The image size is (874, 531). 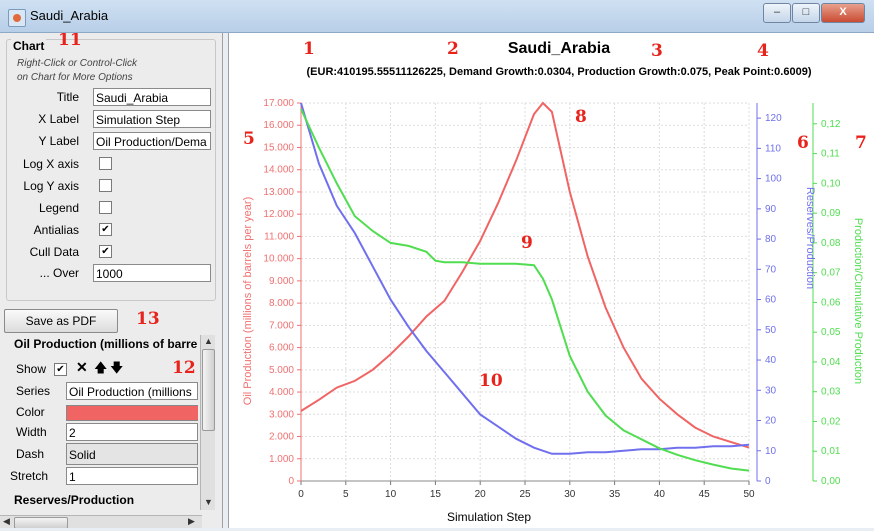 What do you see at coordinates (437, 16) in the screenshot?
I see `window-titlebar: Saudi_Arabia – □ X` at bounding box center [437, 16].